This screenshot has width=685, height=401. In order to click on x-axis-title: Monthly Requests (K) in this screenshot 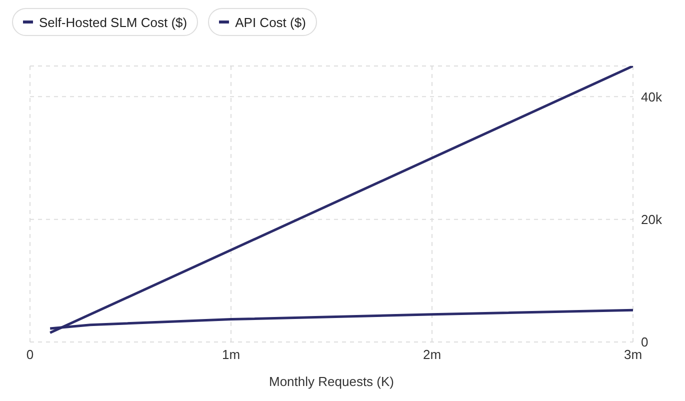, I will do `click(331, 381)`.